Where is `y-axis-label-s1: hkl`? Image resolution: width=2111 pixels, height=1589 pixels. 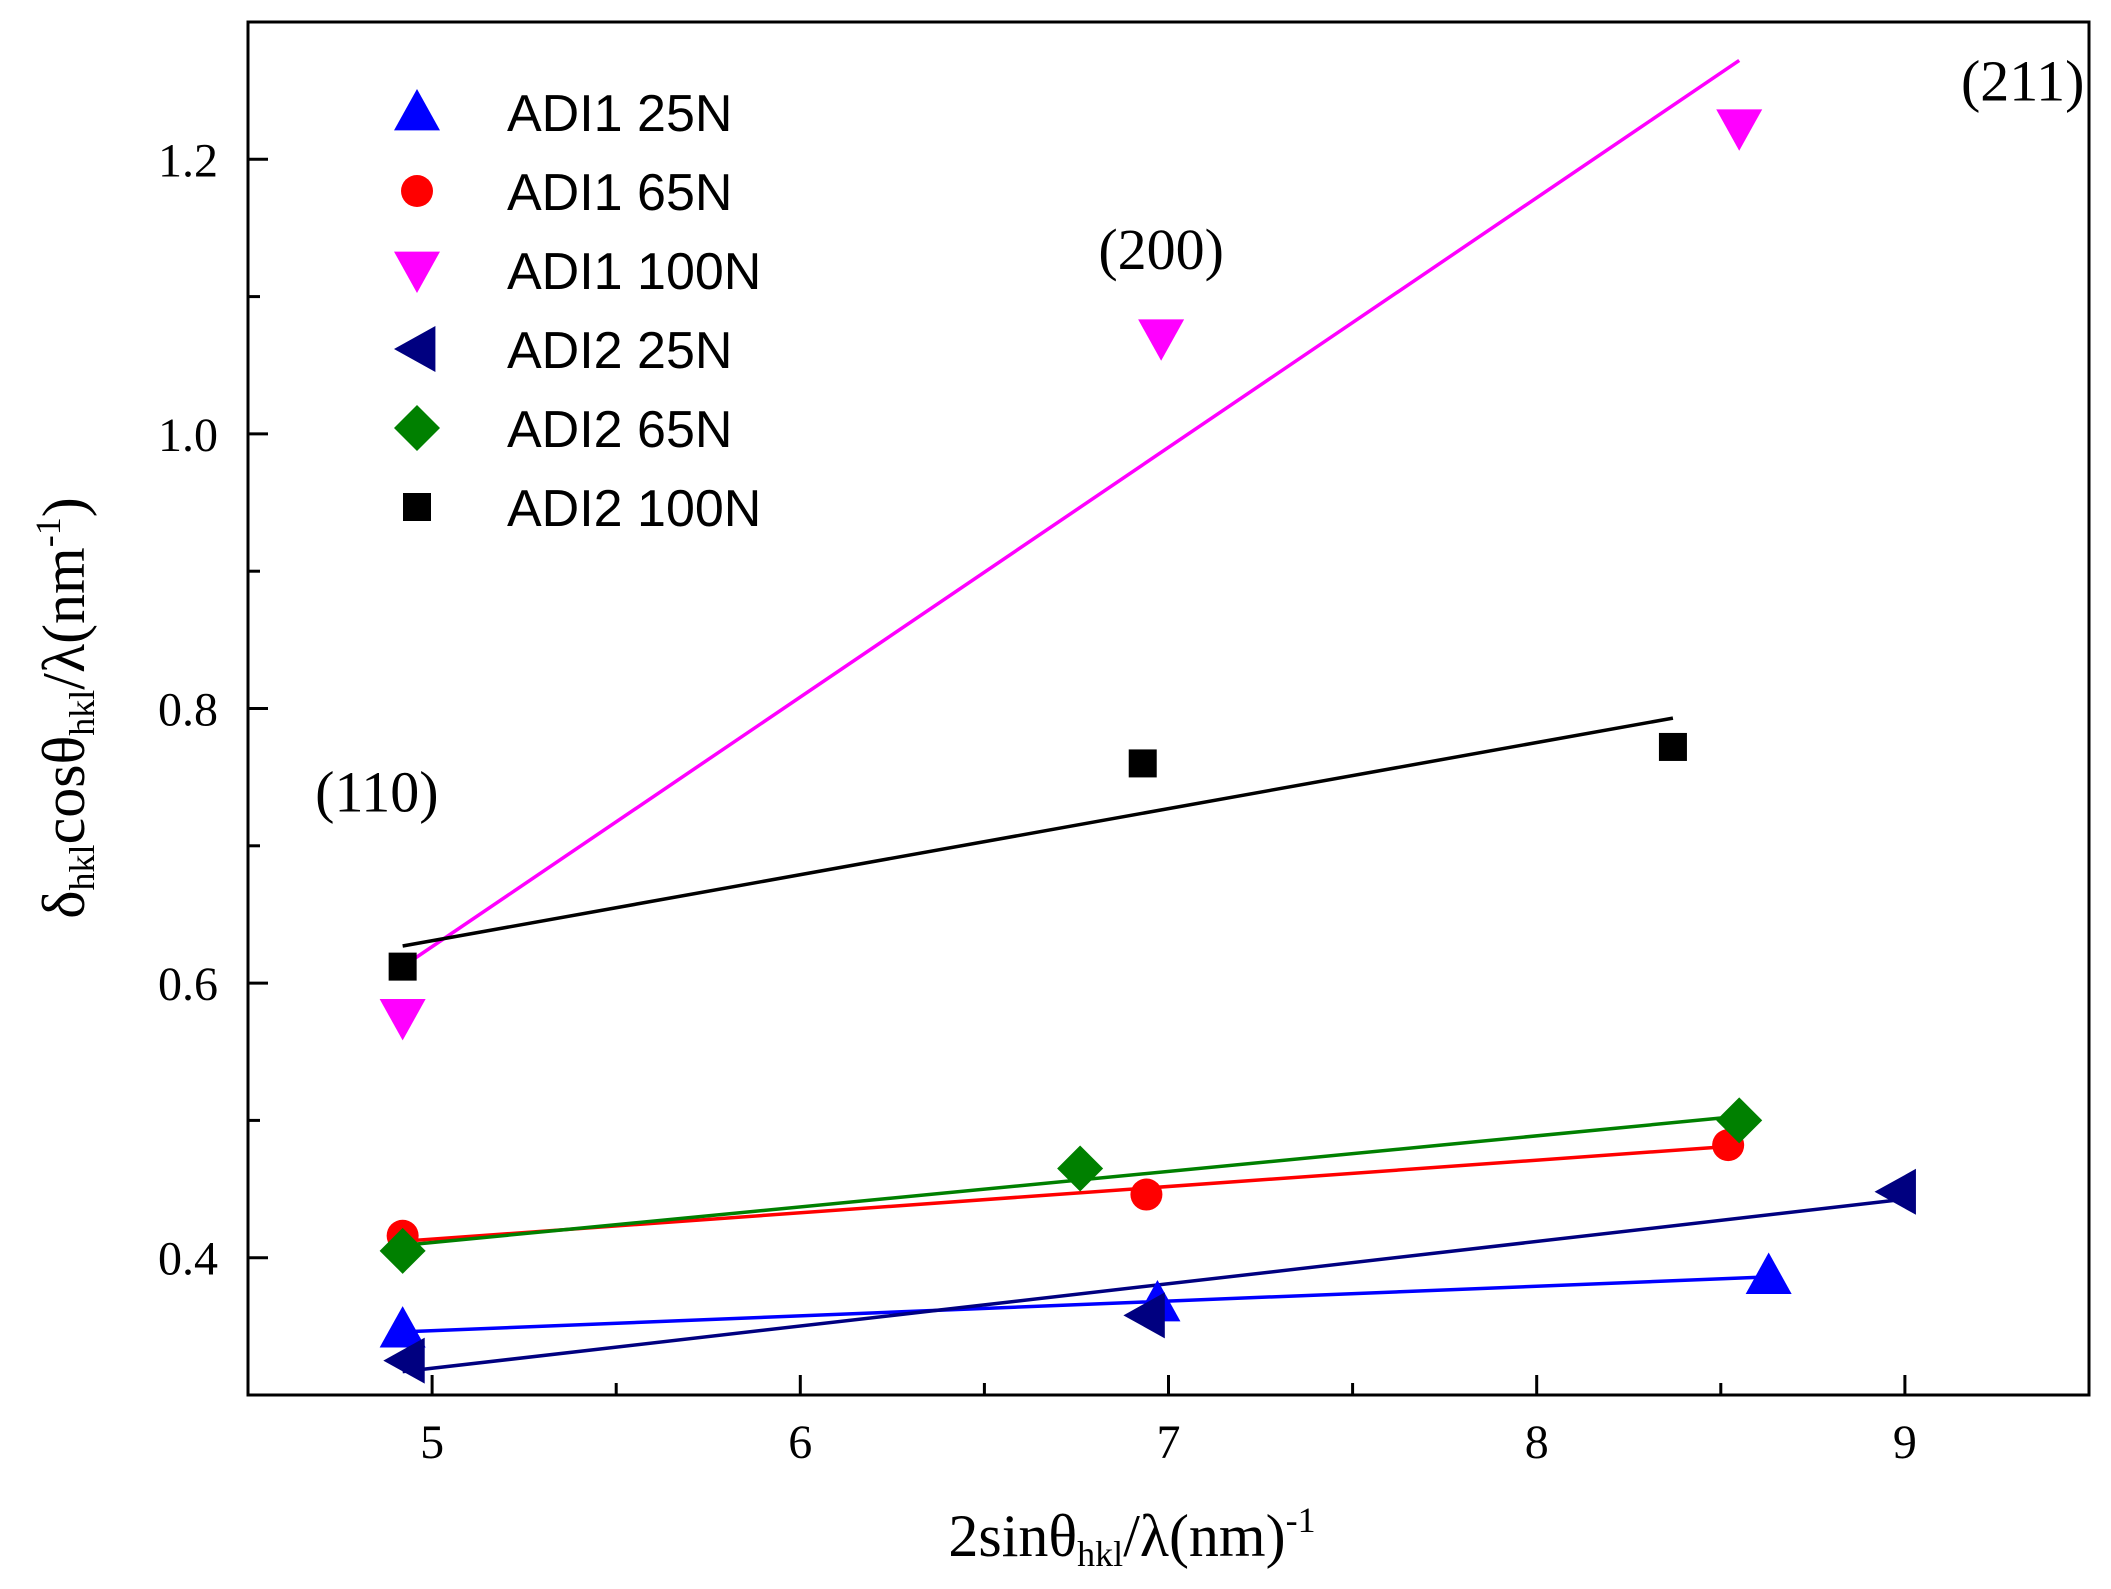
y-axis-label-s1: hkl is located at coordinates (82, 867).